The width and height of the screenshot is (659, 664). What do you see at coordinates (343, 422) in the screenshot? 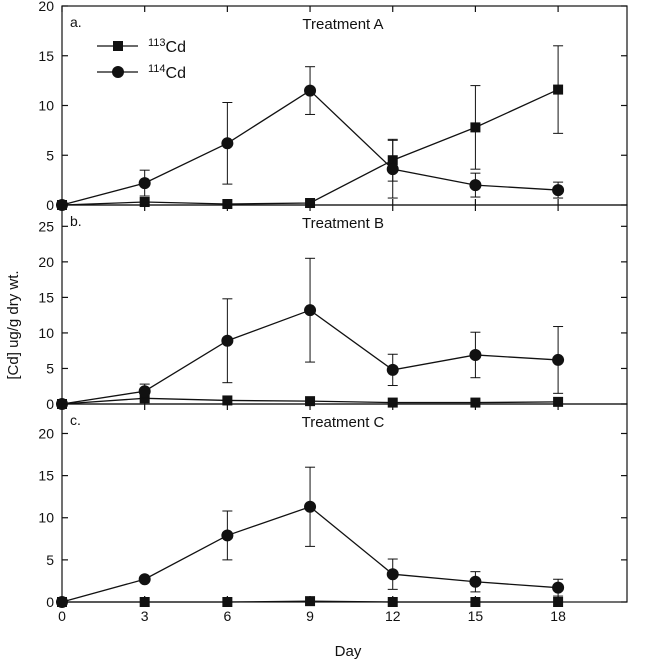
I see `panel-title: Treatment C` at bounding box center [343, 422].